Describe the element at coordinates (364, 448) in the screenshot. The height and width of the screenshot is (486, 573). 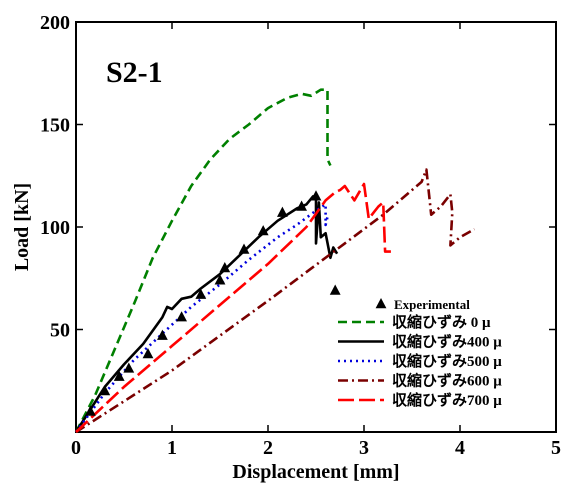
I see `x-tick-label: 3` at that location.